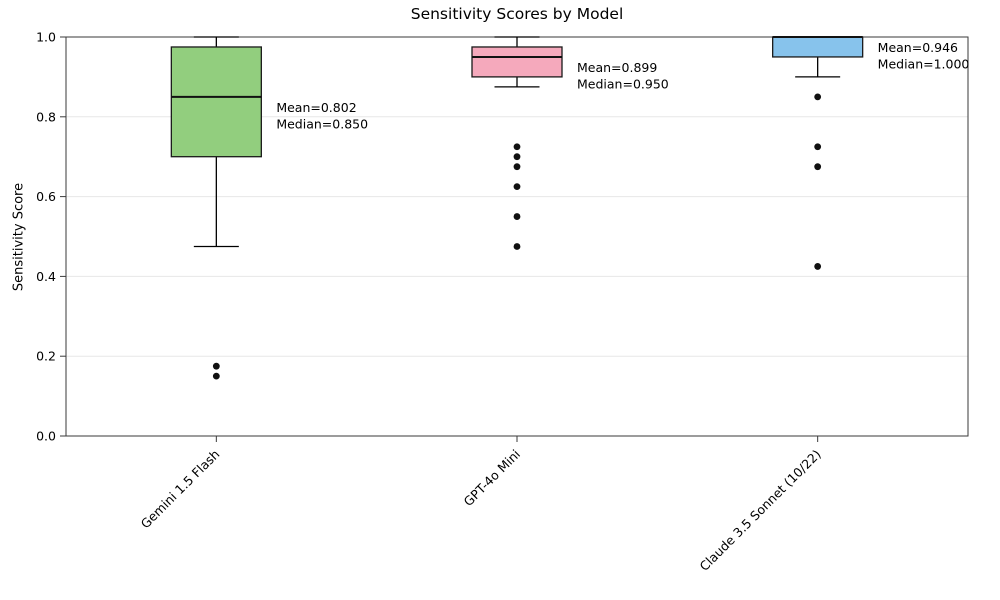 The height and width of the screenshot is (600, 1000). Describe the element at coordinates (617, 67) in the screenshot. I see `annotation-mean: Mean=0.899` at that location.